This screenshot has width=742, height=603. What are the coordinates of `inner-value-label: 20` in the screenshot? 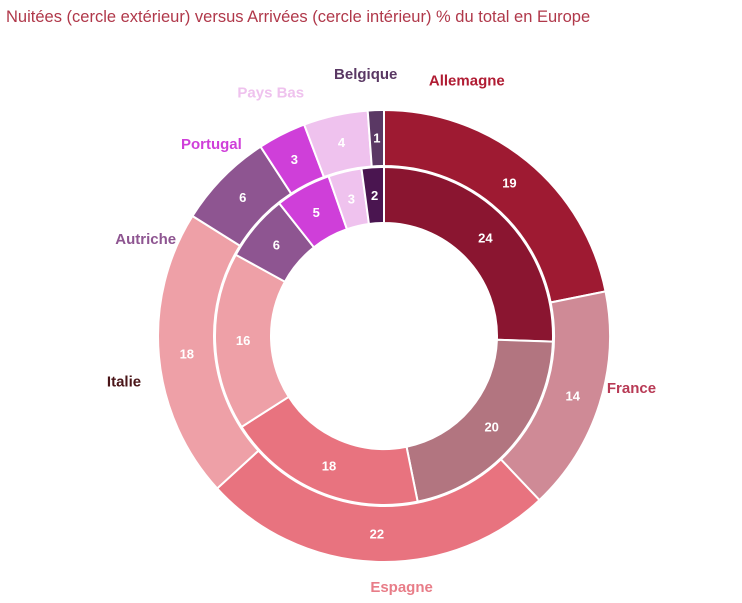 It's located at (491, 427).